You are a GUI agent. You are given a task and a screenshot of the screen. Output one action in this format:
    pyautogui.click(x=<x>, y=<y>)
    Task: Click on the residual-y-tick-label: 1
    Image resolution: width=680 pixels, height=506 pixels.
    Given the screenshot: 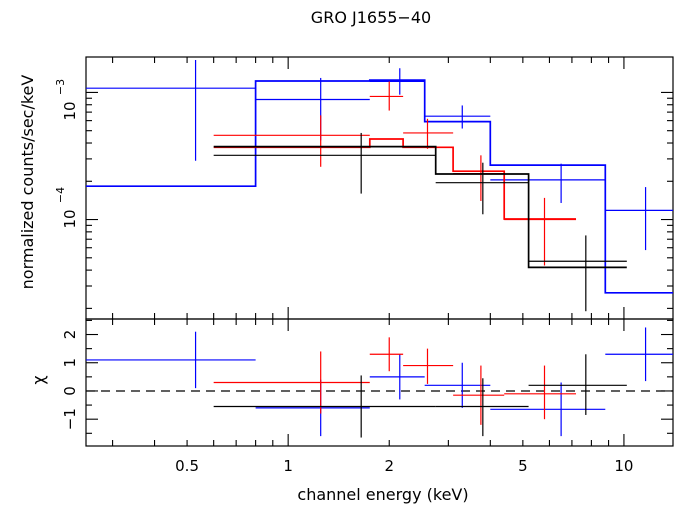 What is the action you would take?
    pyautogui.click(x=70, y=363)
    